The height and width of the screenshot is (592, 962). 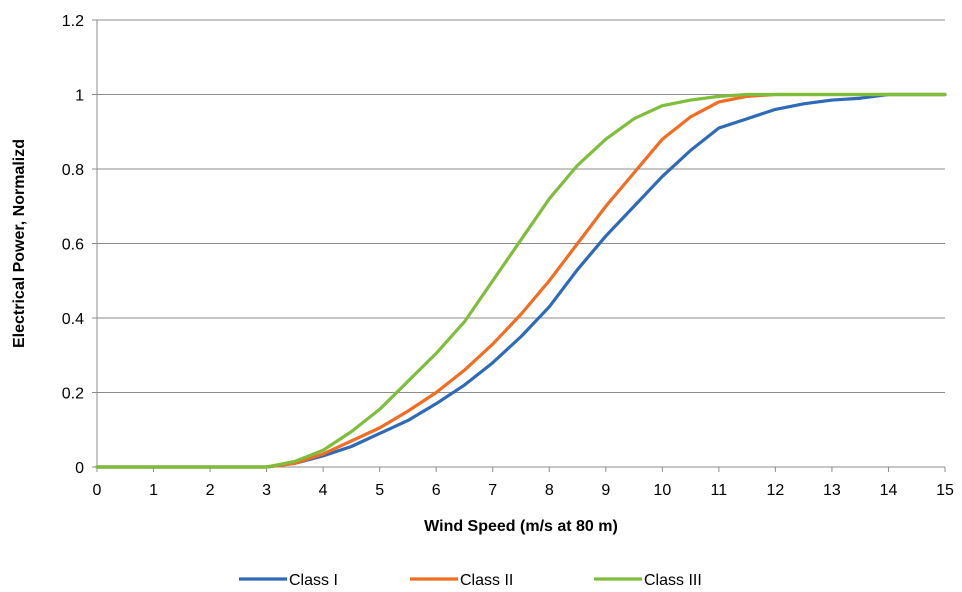 I want to click on x-tick-label: 4, so click(x=323, y=490).